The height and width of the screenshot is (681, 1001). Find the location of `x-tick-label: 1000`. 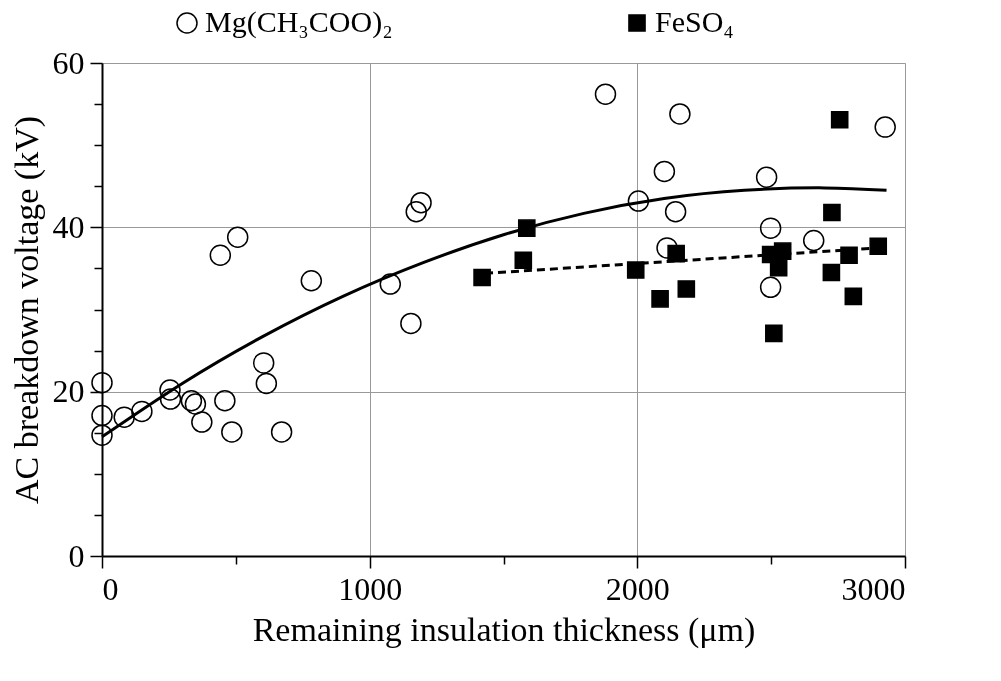

x-tick-label: 1000 is located at coordinates (370, 588).